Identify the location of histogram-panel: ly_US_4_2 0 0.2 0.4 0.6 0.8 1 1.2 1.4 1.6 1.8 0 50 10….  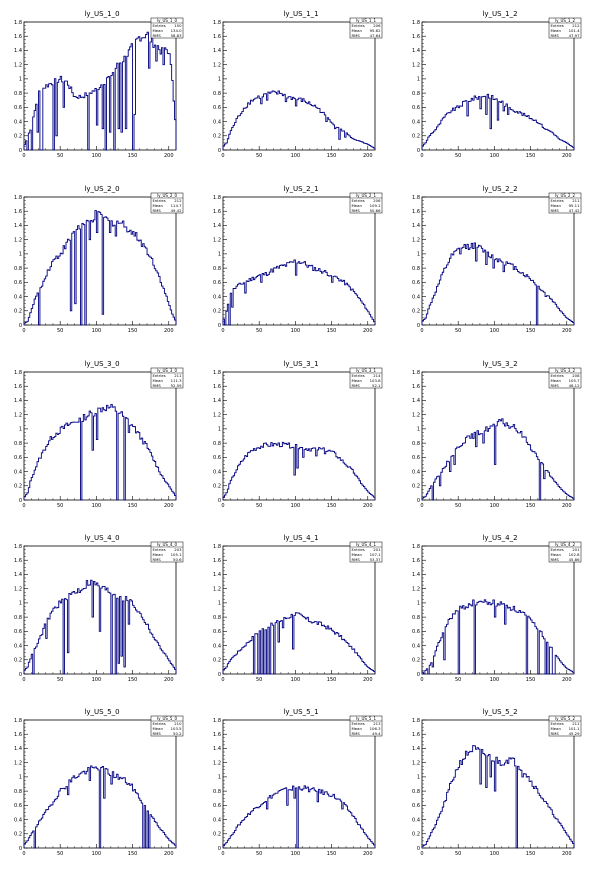
(497, 608).